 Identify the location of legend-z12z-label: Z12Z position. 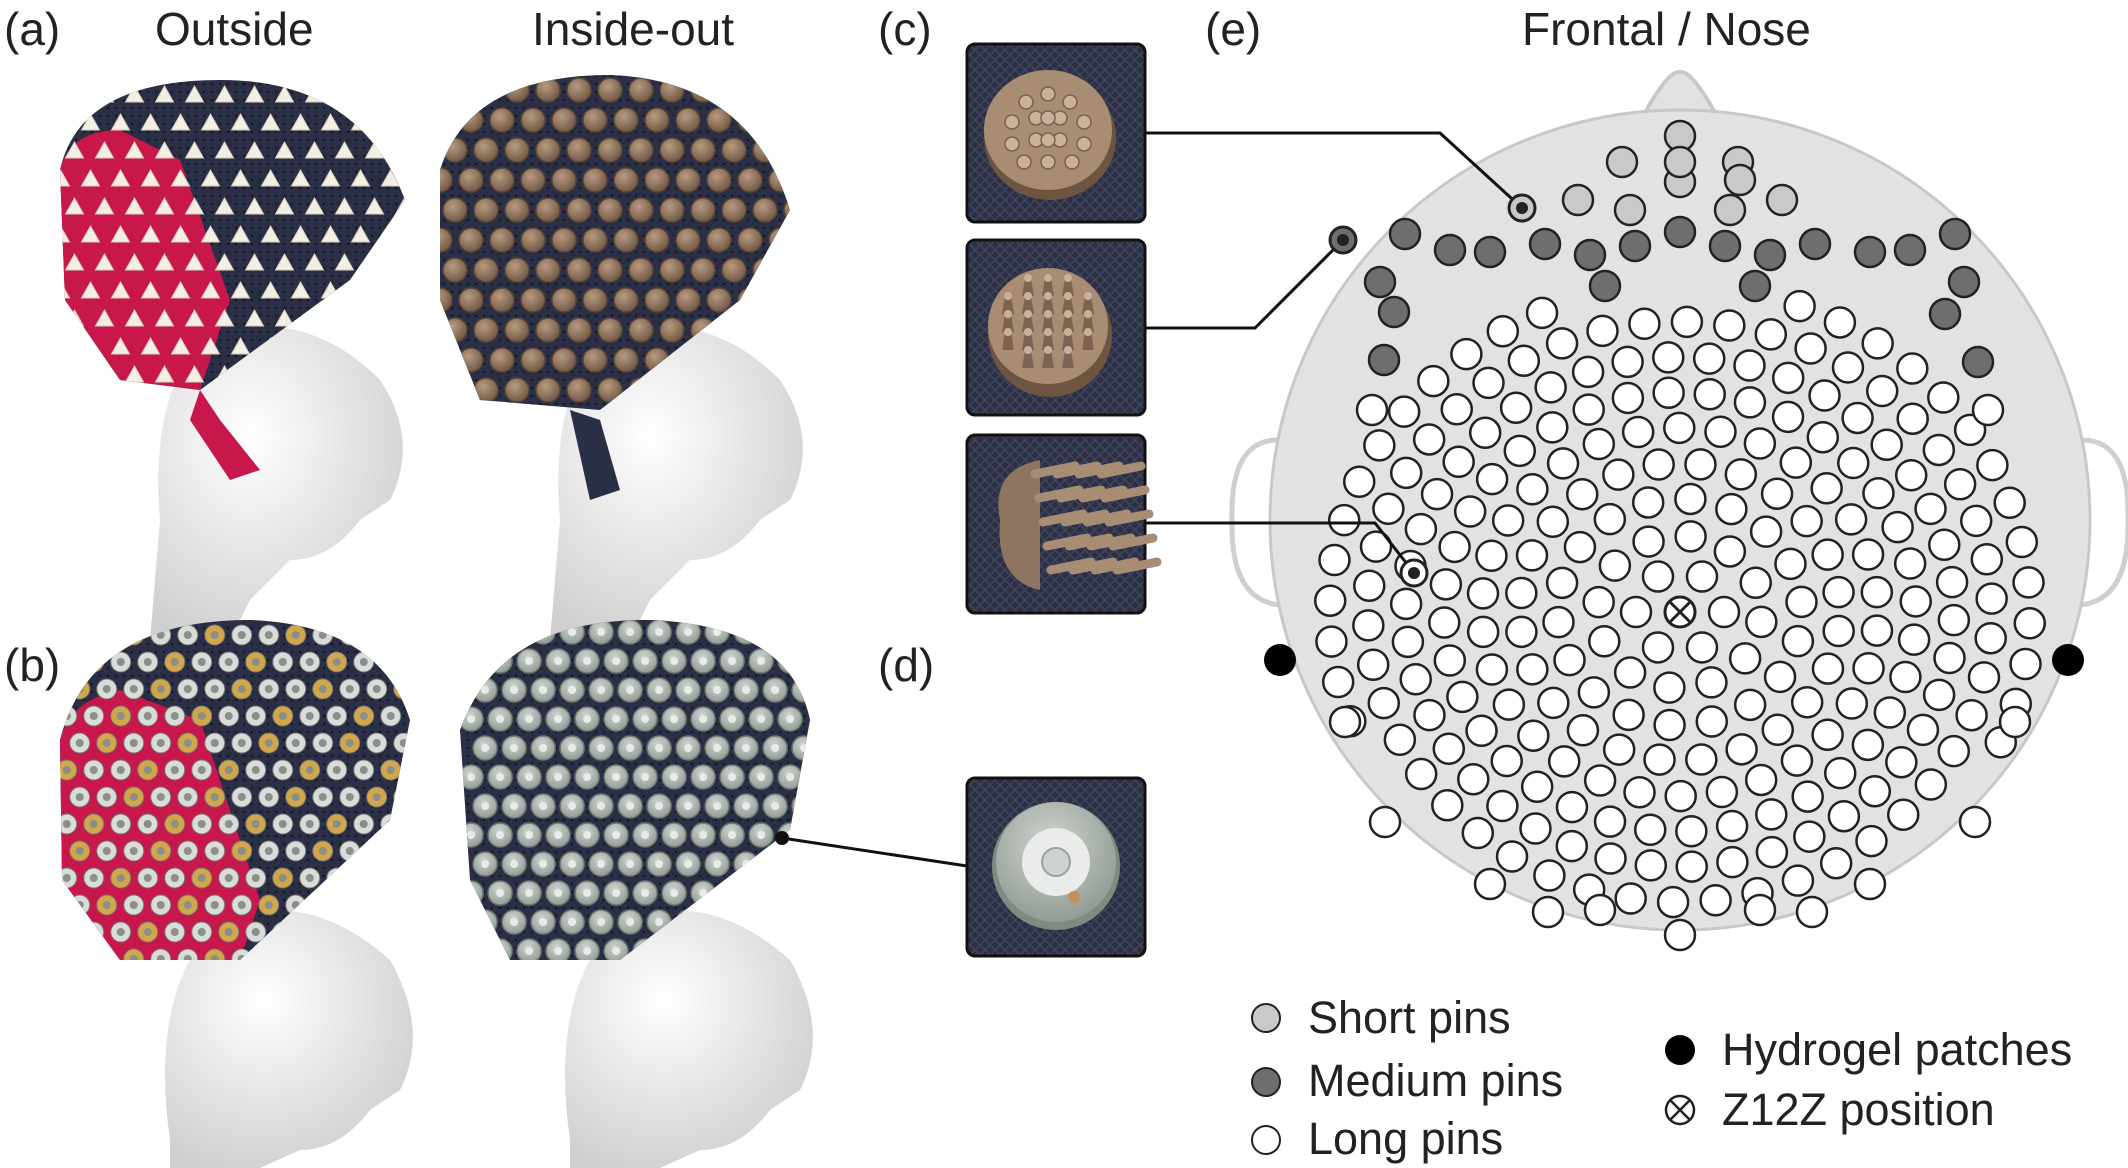
(1858, 1109).